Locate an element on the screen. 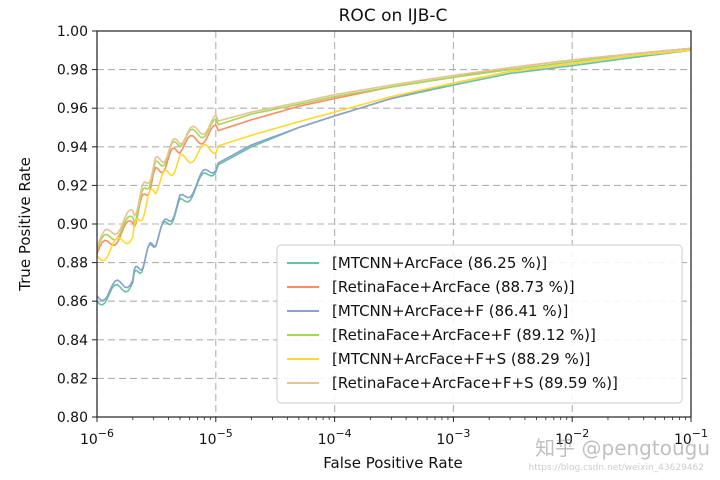 The height and width of the screenshot is (480, 720). legend-label: [RetinaFace+ArcFace (88.73 %)] is located at coordinates (453, 287).